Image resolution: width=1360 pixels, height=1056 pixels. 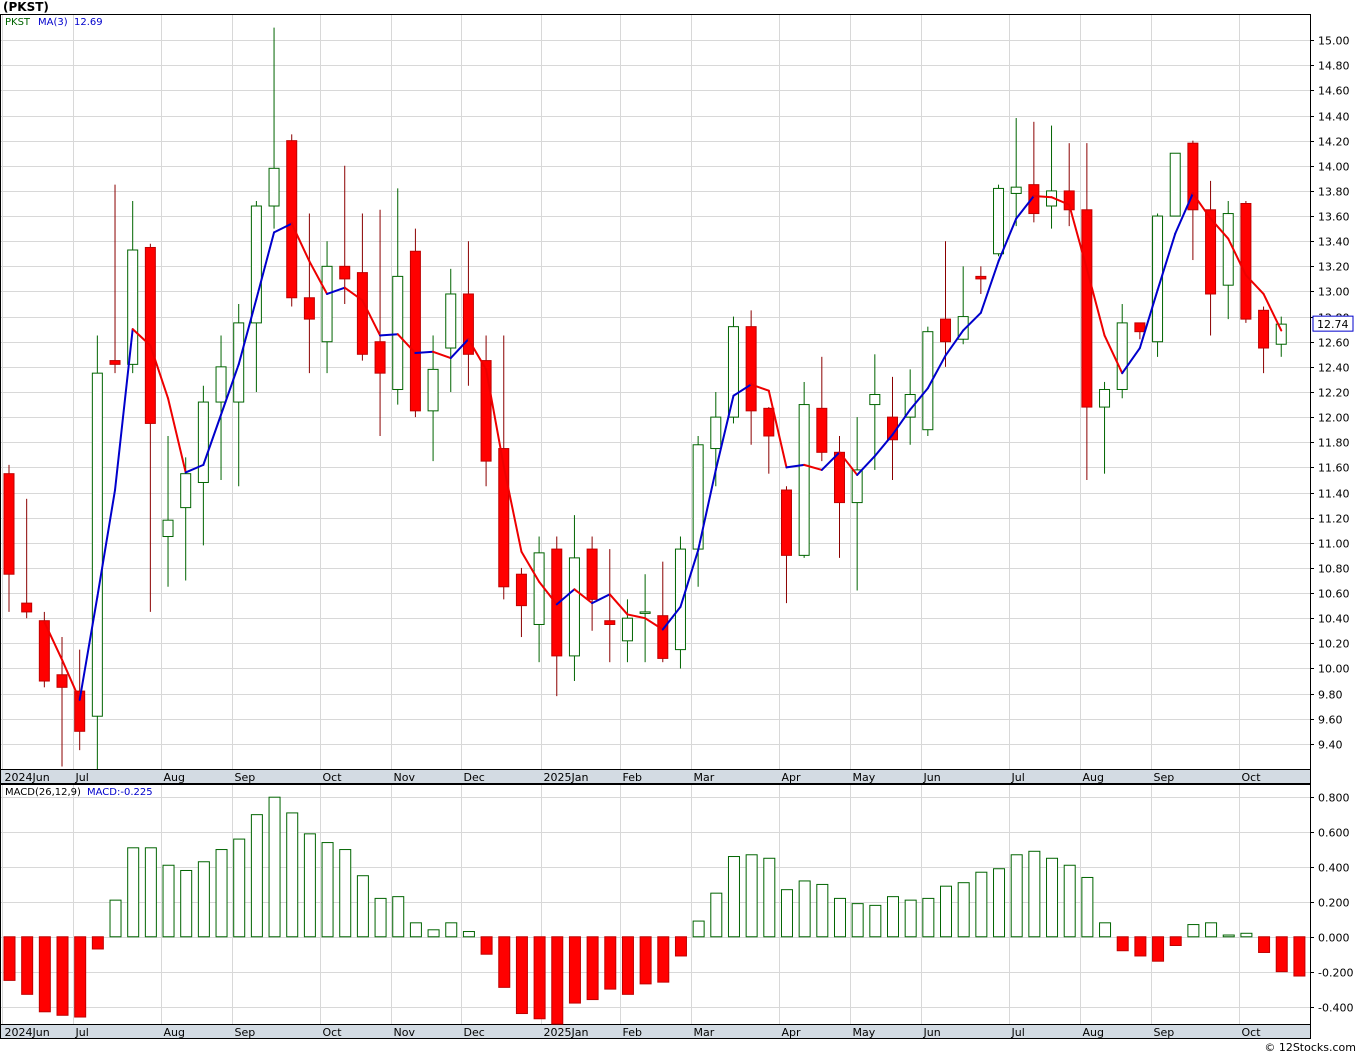 What do you see at coordinates (88, 22) in the screenshot?
I see `legend-ma-value: 12.69` at bounding box center [88, 22].